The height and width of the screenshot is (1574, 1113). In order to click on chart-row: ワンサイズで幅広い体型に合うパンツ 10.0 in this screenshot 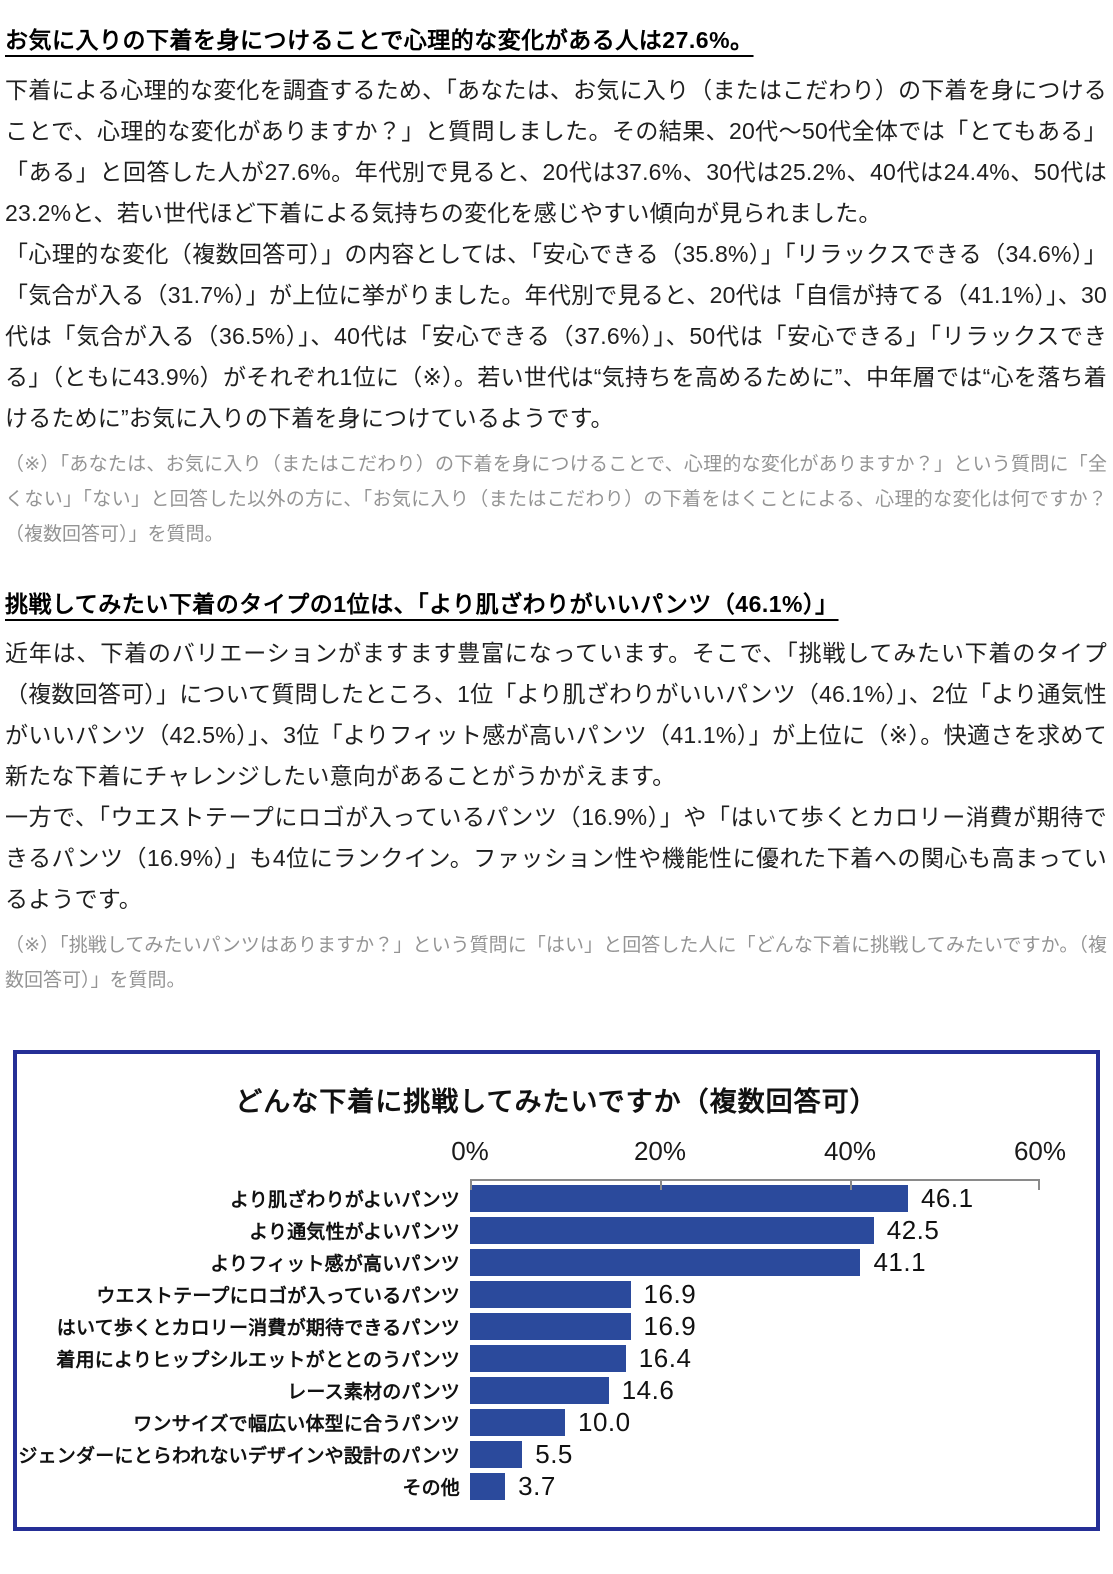, I will do `click(556, 1423)`.